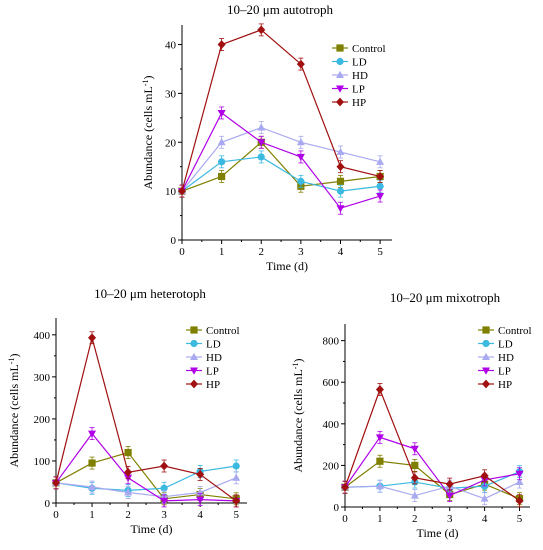  Describe the element at coordinates (505, 385) in the screenshot. I see `legend-label-hp: HP` at that location.